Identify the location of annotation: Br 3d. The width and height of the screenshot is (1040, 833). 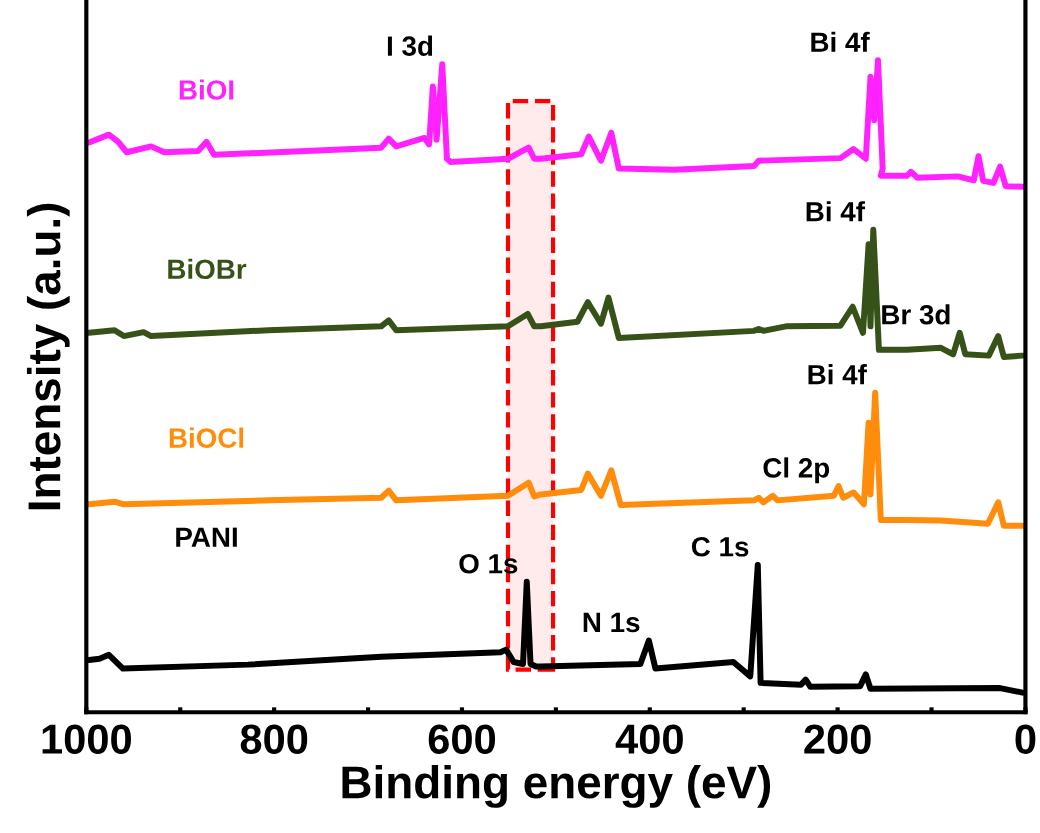
(916, 314).